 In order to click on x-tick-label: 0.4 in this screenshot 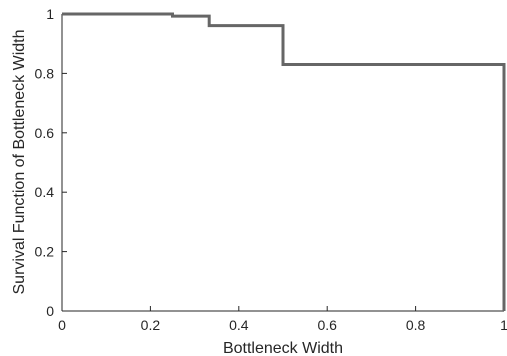, I will do `click(239, 325)`.